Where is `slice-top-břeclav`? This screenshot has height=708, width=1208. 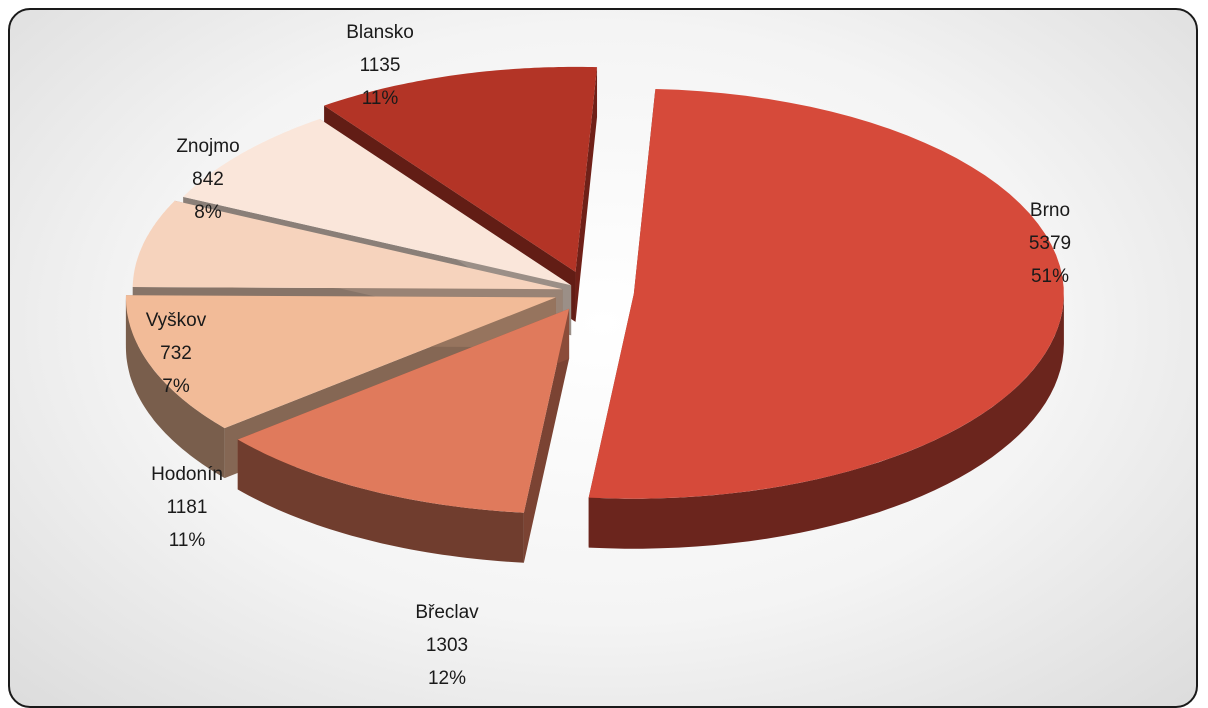
slice-top-břeclav is located at coordinates (403, 410).